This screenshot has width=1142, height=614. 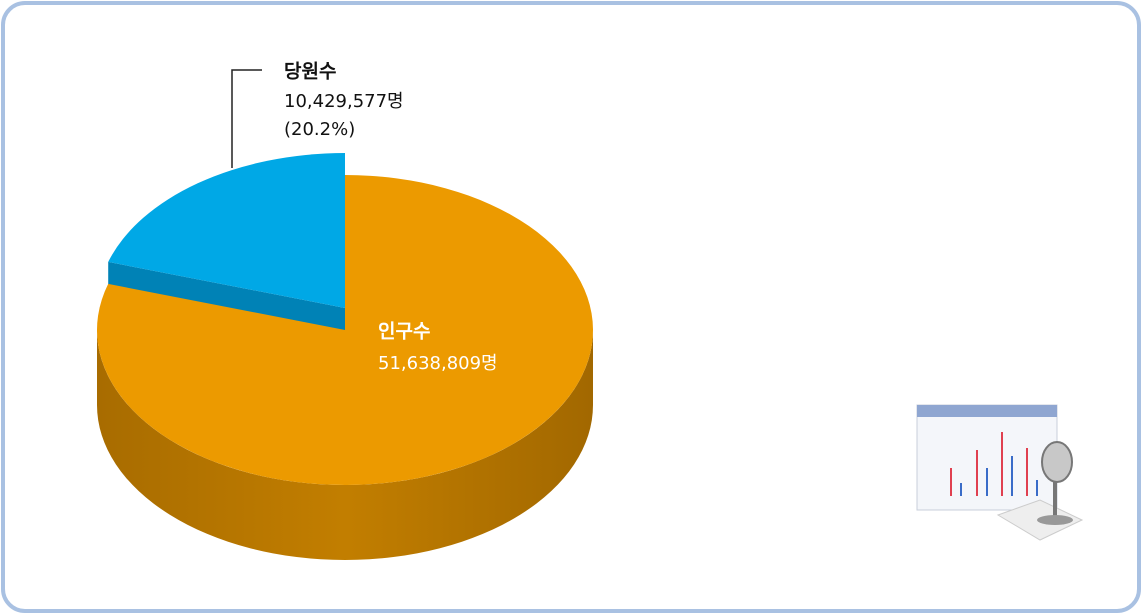 What do you see at coordinates (344, 101) in the screenshot?
I see `value-label: 10,429,577명` at bounding box center [344, 101].